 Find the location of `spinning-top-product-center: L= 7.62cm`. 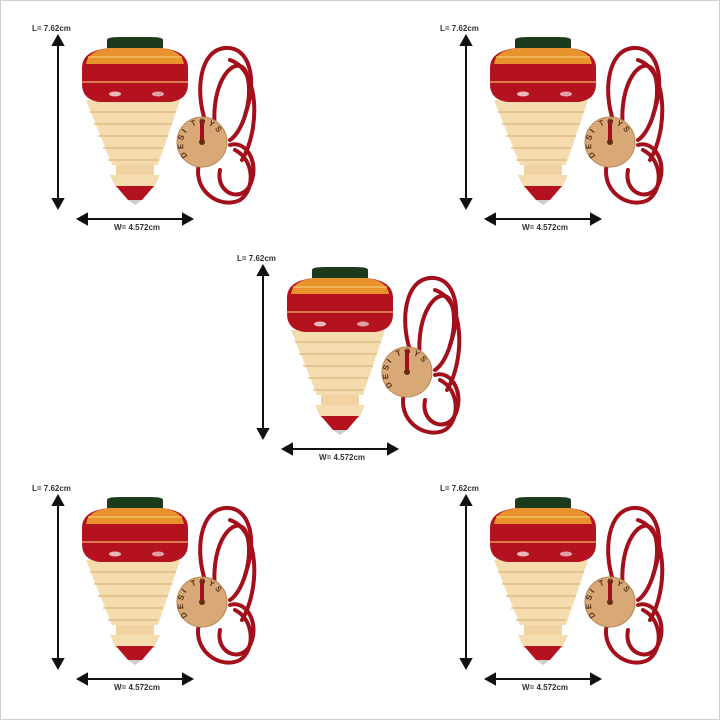

spinning-top-product-center: L= 7.62cm is located at coordinates (355, 360).